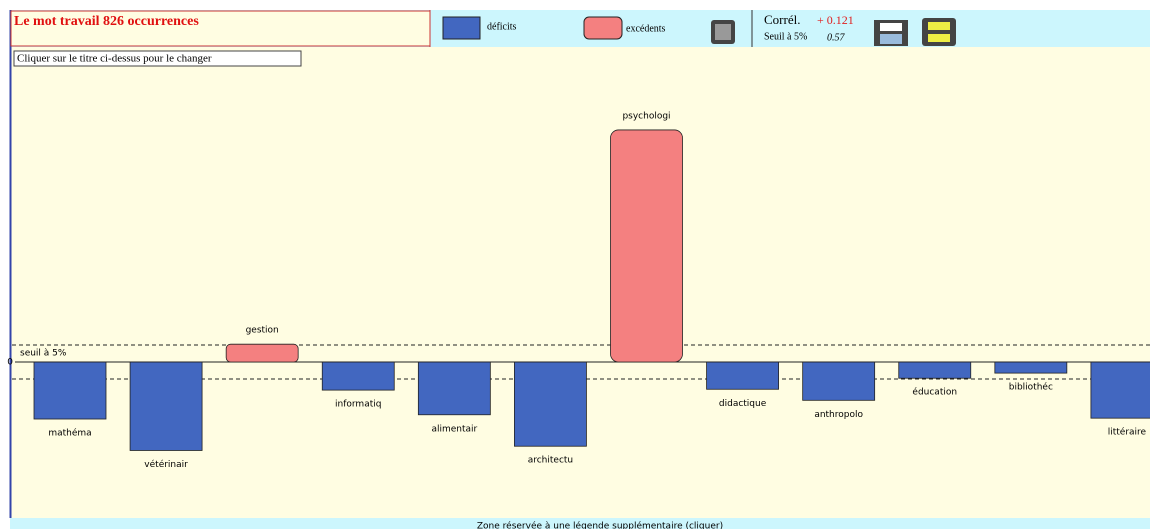  What do you see at coordinates (43, 354) in the screenshot?
I see `threshold-label: seuil à 5%` at bounding box center [43, 354].